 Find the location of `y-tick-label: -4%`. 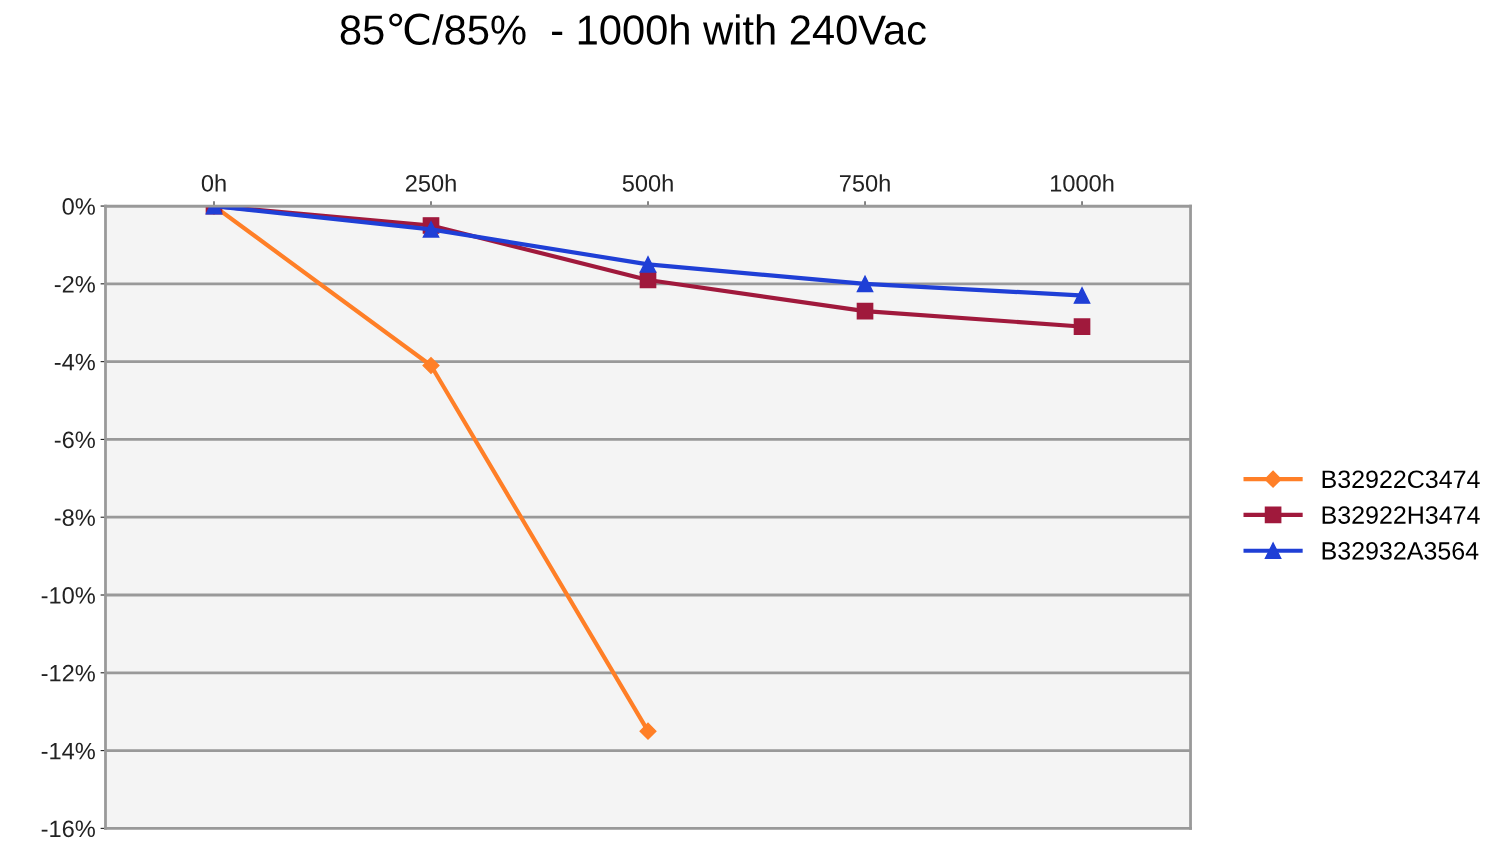

y-tick-label: -4% is located at coordinates (74, 362).